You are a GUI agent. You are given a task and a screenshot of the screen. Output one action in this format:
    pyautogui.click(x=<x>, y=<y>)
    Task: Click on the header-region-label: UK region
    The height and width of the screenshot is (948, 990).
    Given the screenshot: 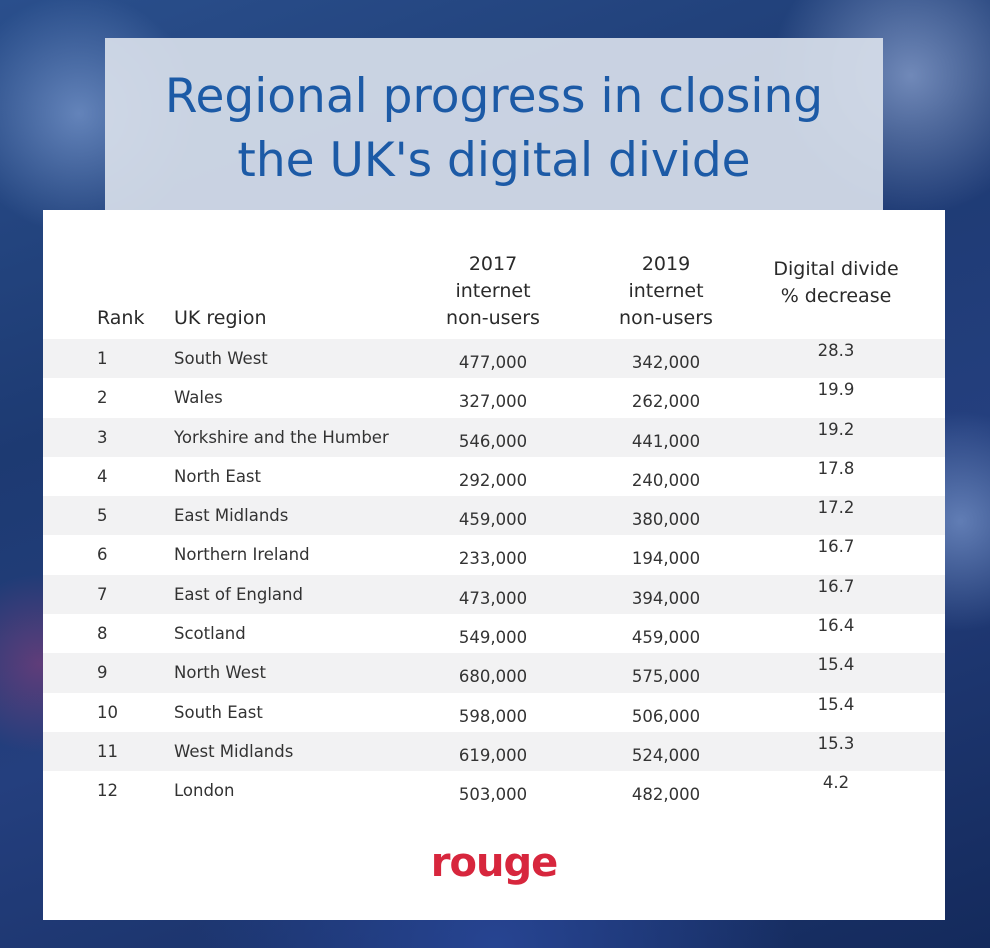 What is the action you would take?
    pyautogui.click(x=220, y=318)
    